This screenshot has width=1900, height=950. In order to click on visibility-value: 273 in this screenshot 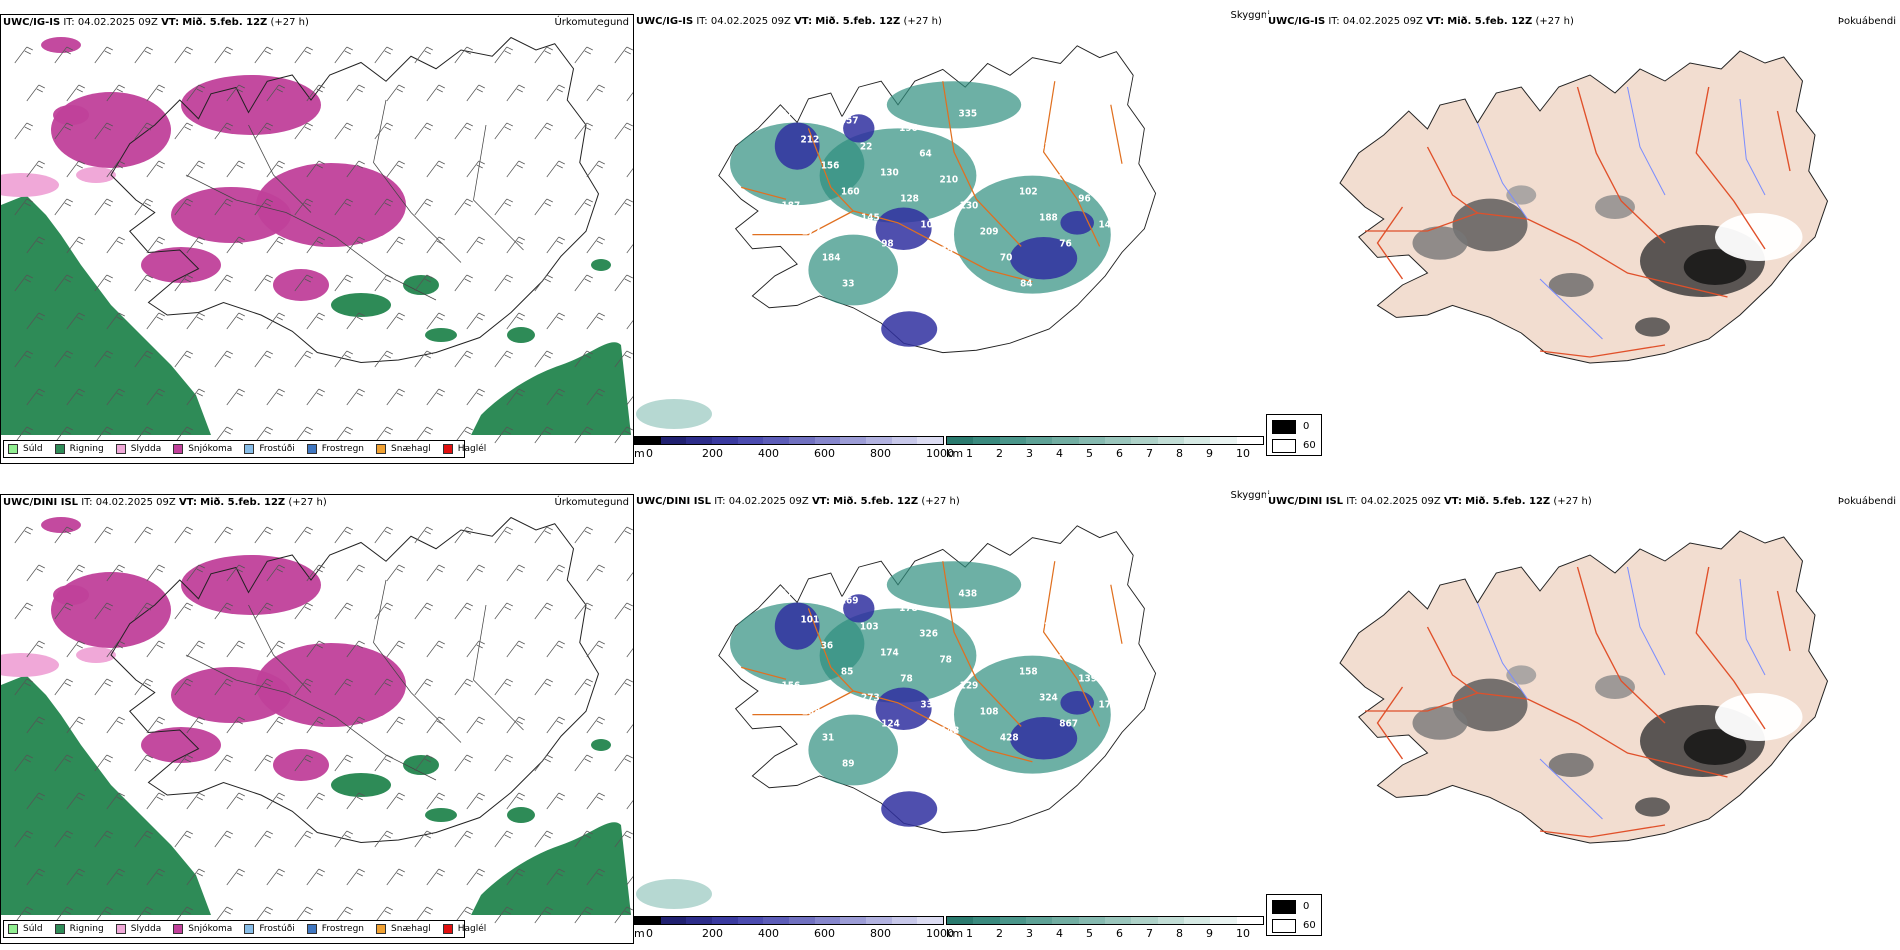, I will do `click(870, 697)`.